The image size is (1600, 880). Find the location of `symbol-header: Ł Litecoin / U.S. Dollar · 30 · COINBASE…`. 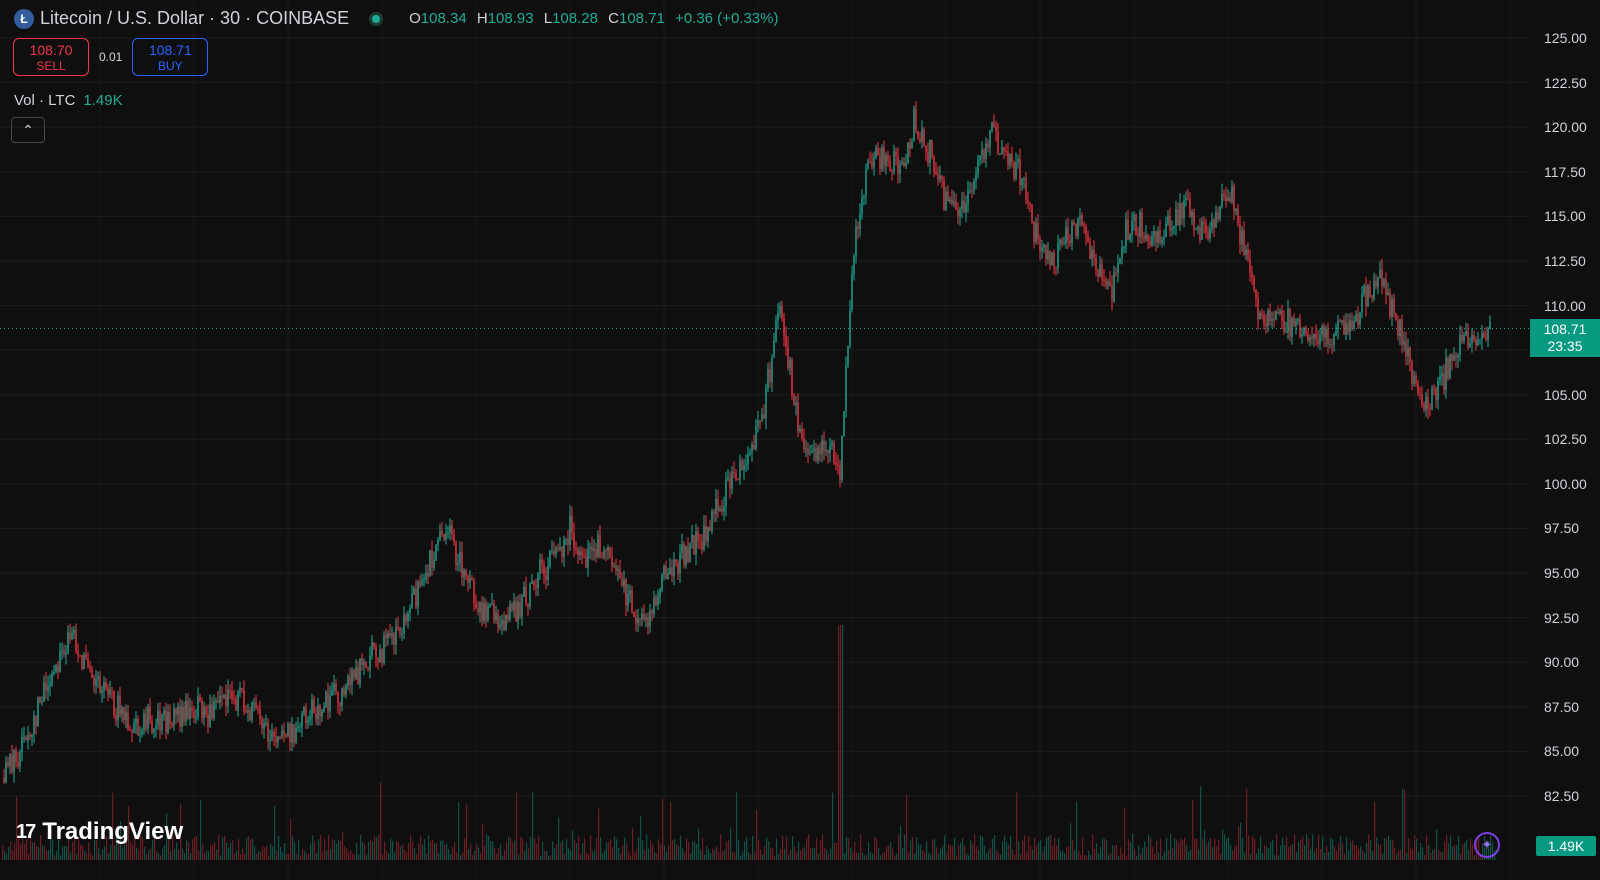

symbol-header: Ł Litecoin / U.S. Dollar · 30 · COINBASE… is located at coordinates (396, 18).